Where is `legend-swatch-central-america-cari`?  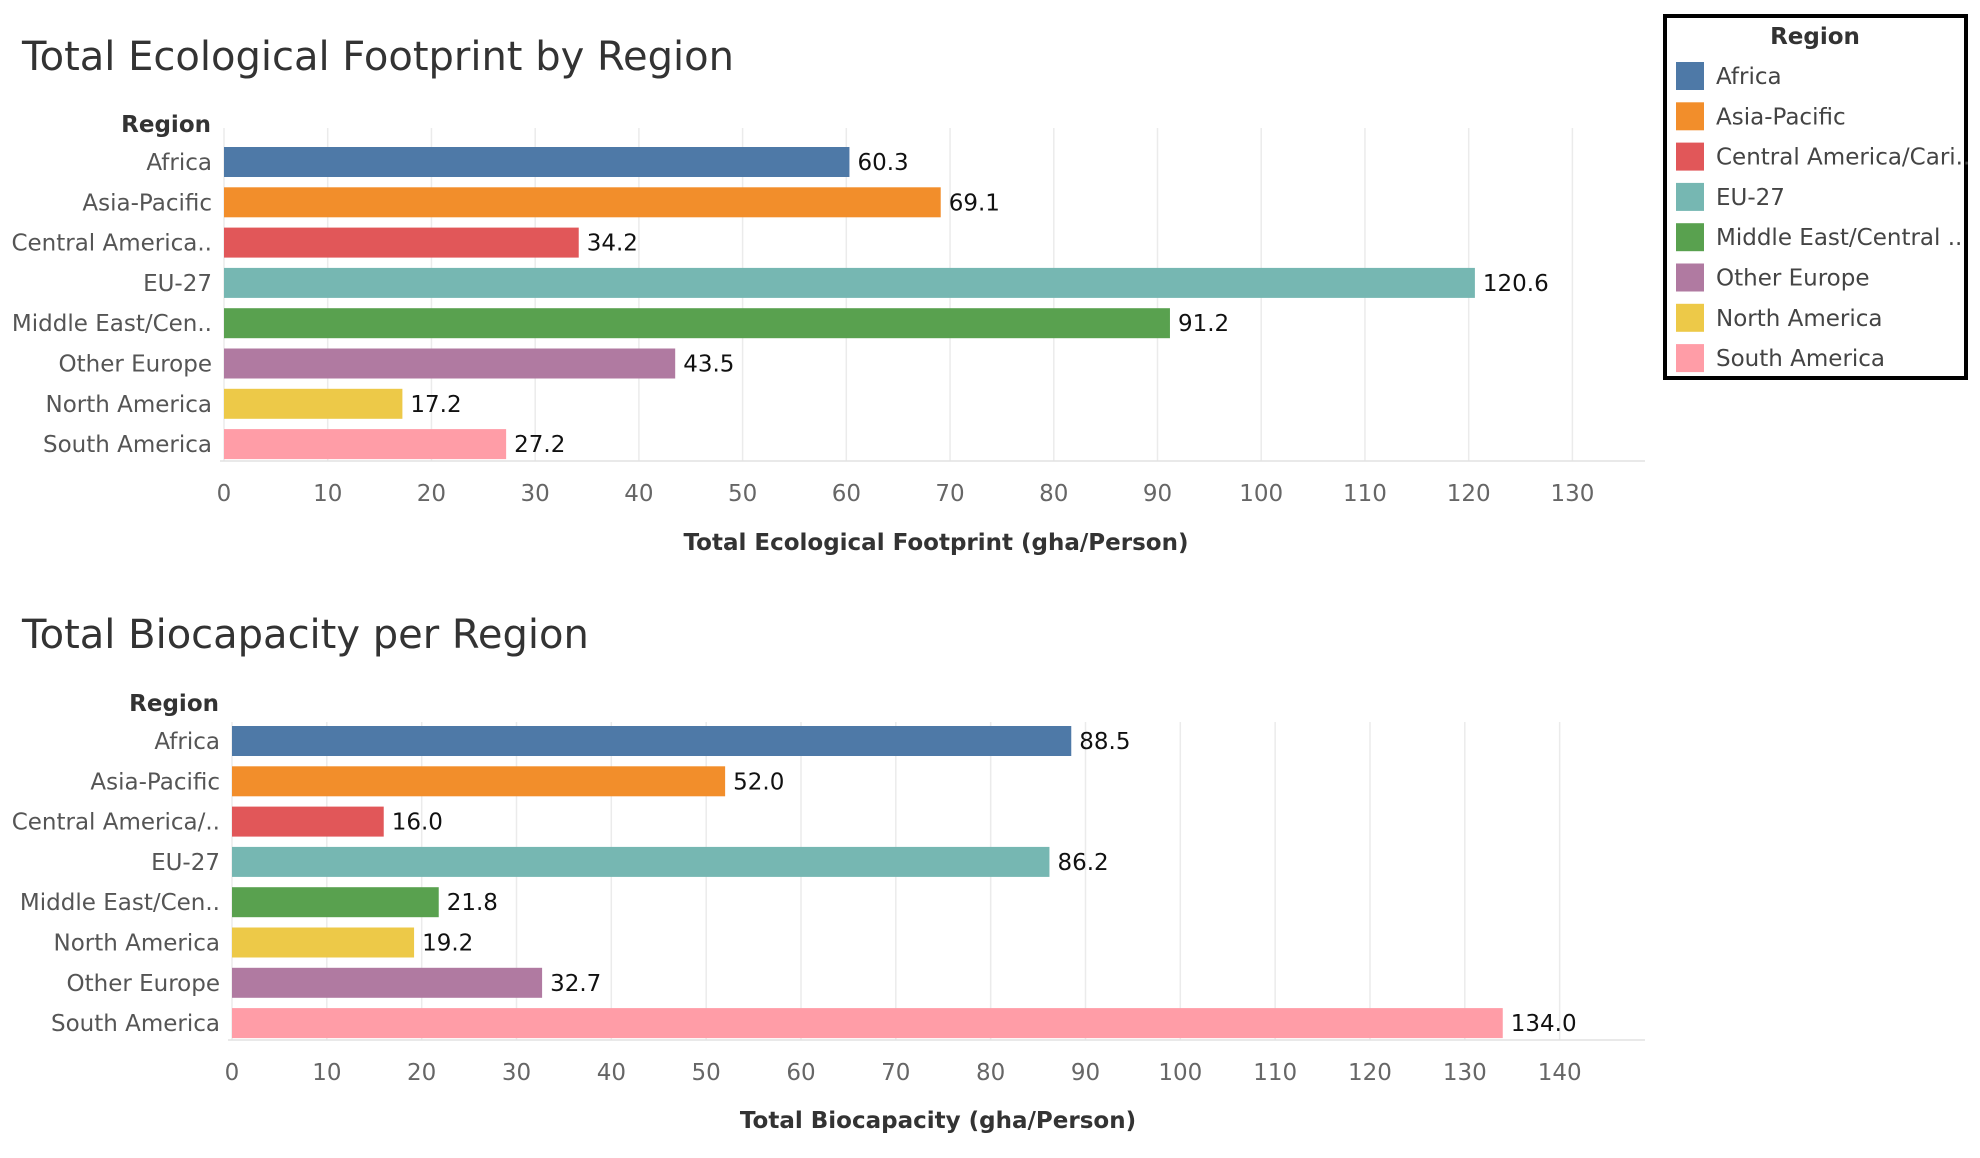 legend-swatch-central-america-cari is located at coordinates (1690, 156).